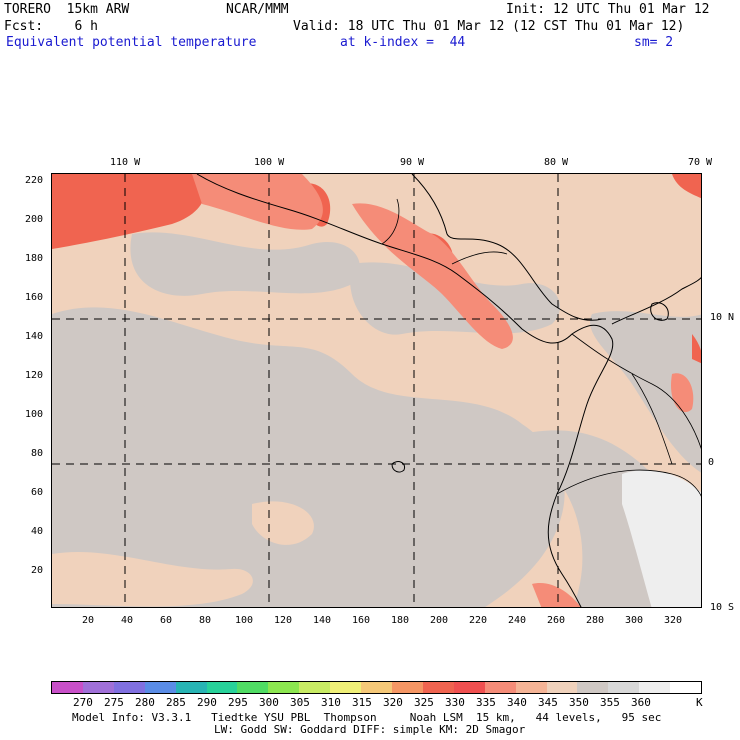 This screenshot has height=740, width=740. I want to click on lon-label-80w: 80 W, so click(556, 162).